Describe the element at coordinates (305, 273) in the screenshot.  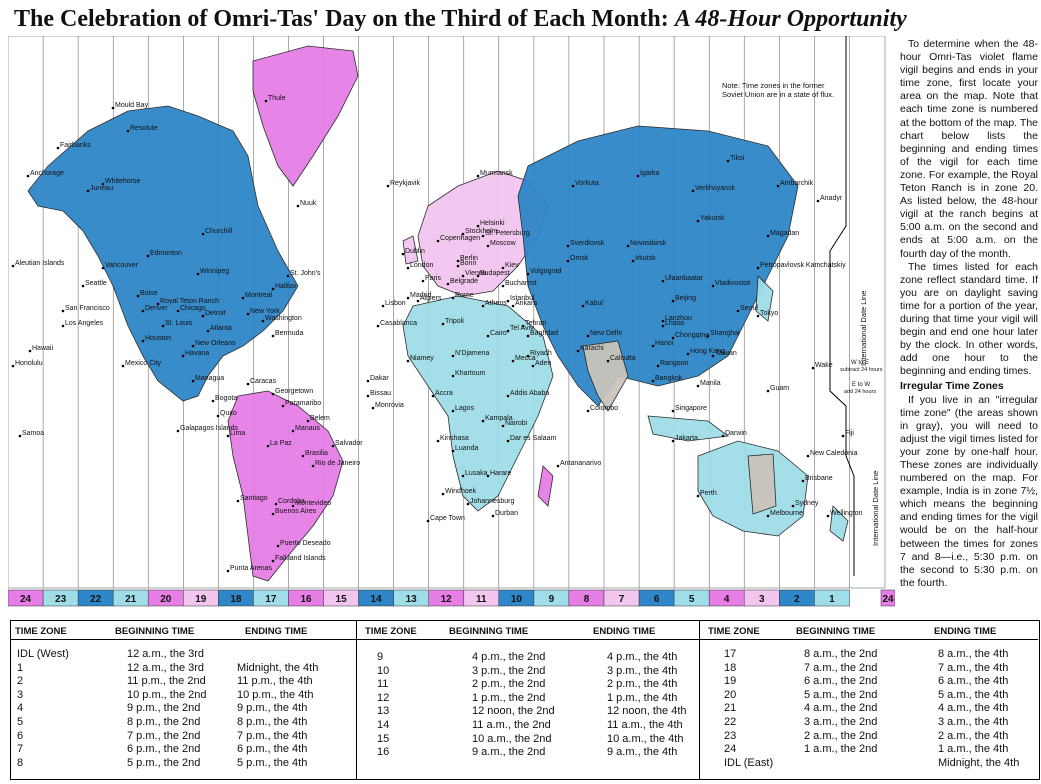
I see `city-label: St. John's` at that location.